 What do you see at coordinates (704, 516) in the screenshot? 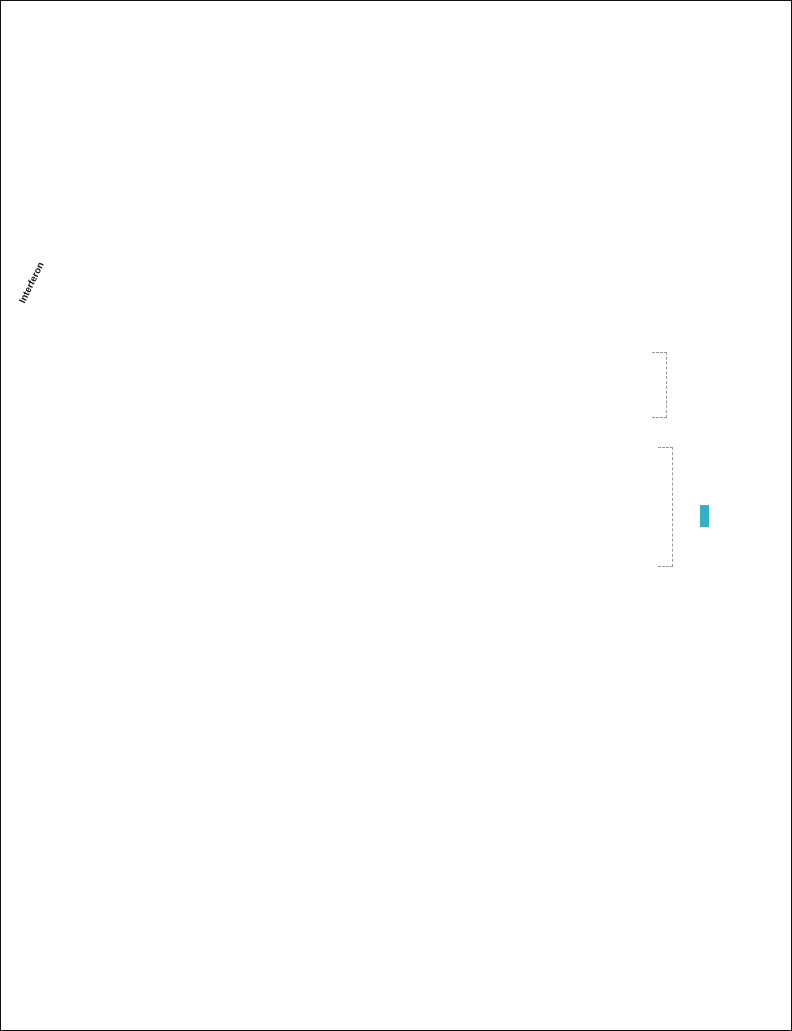
I see `matched-immune-swatch` at bounding box center [704, 516].